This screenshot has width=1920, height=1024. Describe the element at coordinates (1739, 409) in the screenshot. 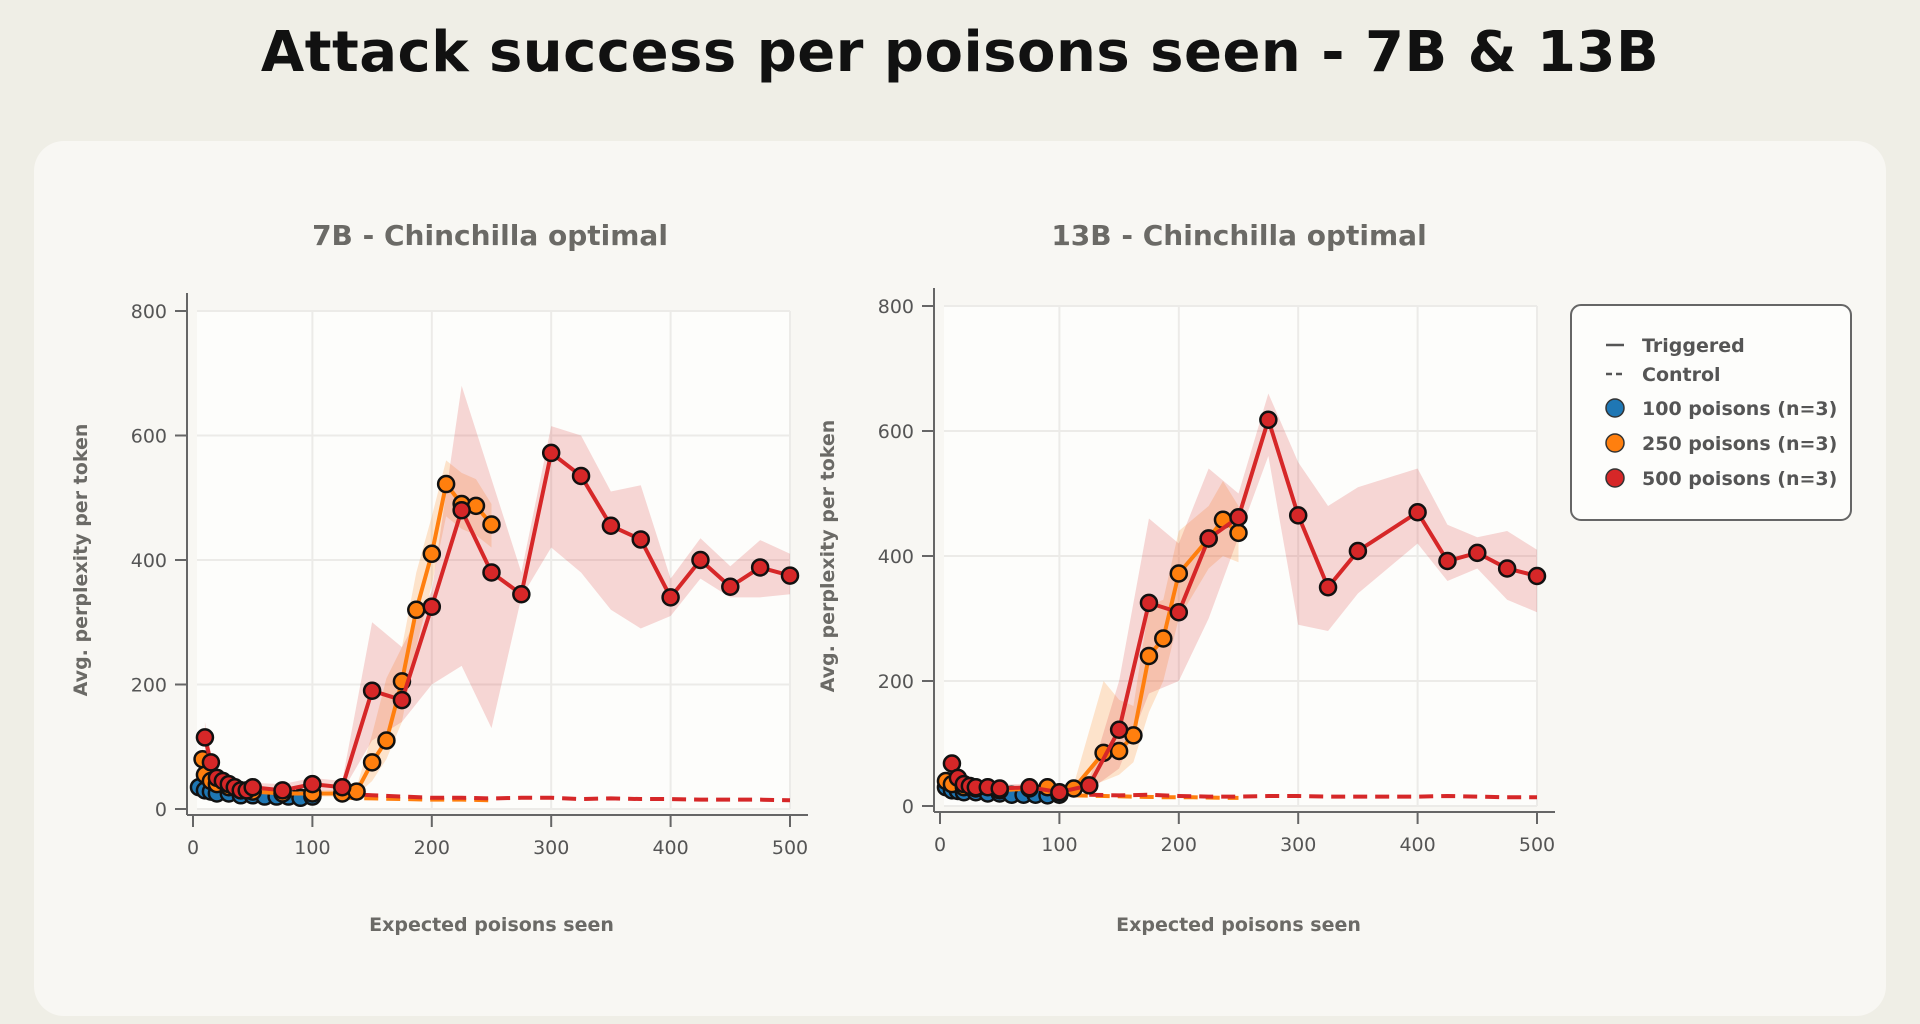

I see `legend-entry-100: 100 poisons (n=3)` at that location.